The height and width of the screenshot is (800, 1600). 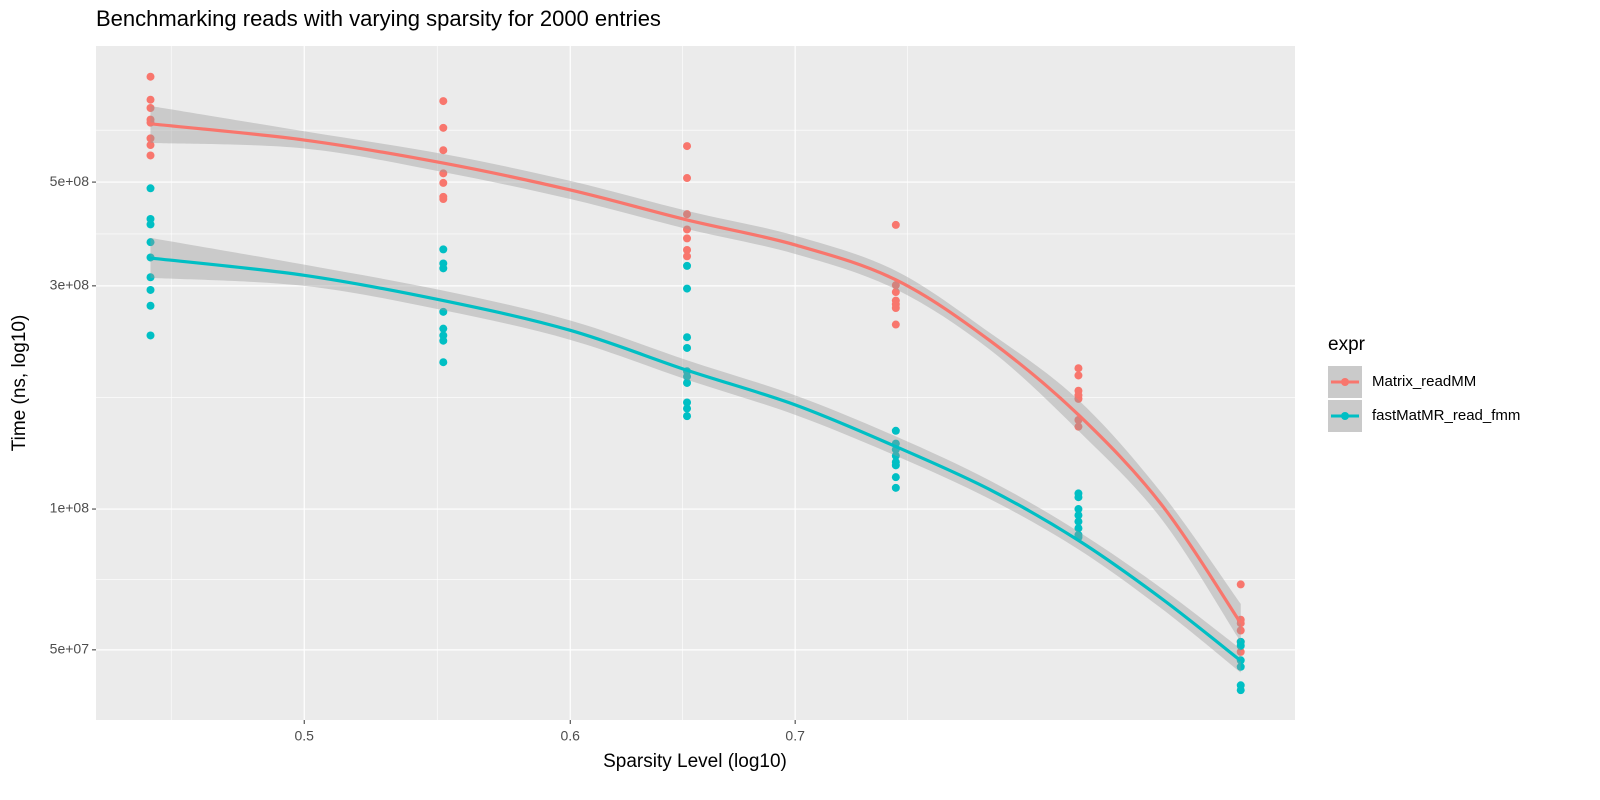 What do you see at coordinates (70, 508) in the screenshot?
I see `y-tick-label: 1e+08` at bounding box center [70, 508].